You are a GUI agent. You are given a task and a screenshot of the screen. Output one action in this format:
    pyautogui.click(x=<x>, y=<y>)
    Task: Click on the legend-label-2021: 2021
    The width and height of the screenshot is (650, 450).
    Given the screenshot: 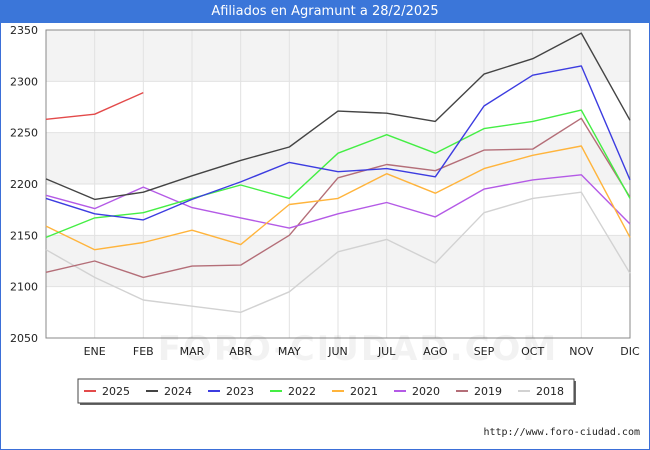 What is the action you would take?
    pyautogui.click(x=364, y=391)
    